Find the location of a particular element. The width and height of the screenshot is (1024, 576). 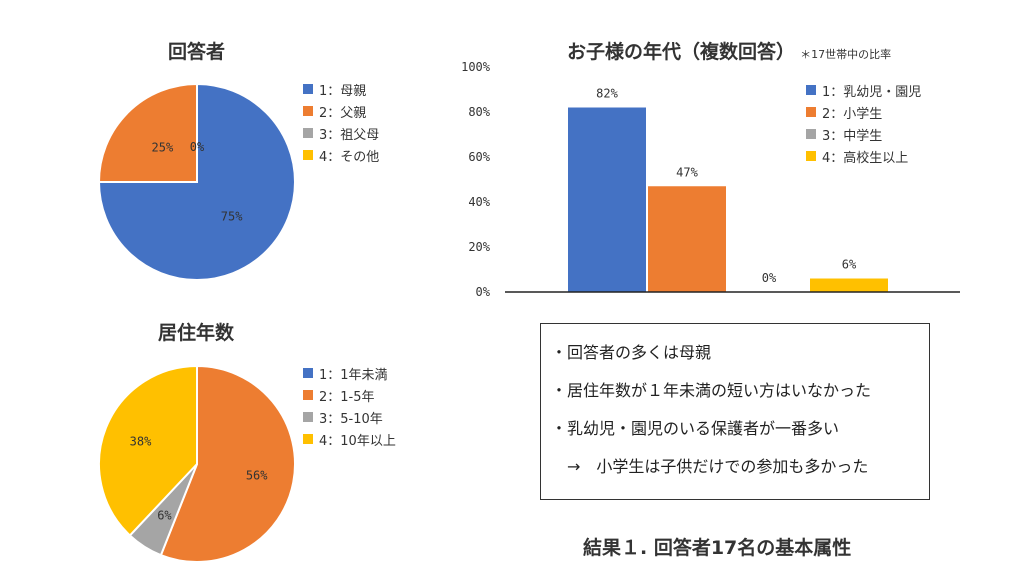

bar-ytick-label: 100% is located at coordinates (476, 67).